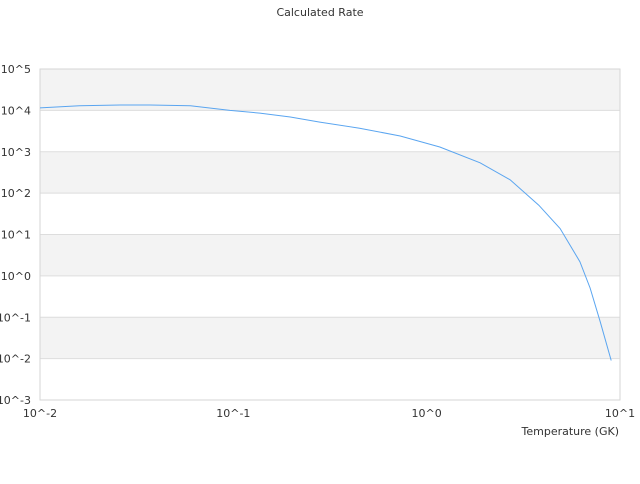 This screenshot has width=640, height=484. What do you see at coordinates (233, 413) in the screenshot?
I see `x-tick-label: 10^-1` at bounding box center [233, 413].